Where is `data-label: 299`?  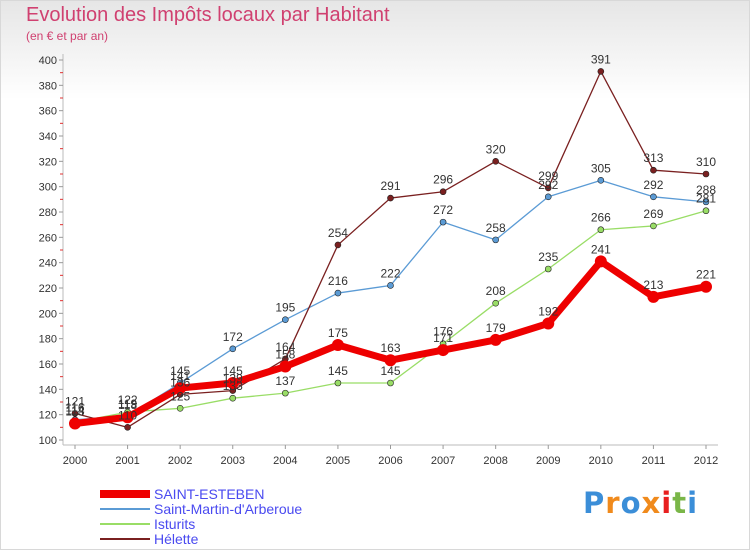 data-label: 299 is located at coordinates (548, 176).